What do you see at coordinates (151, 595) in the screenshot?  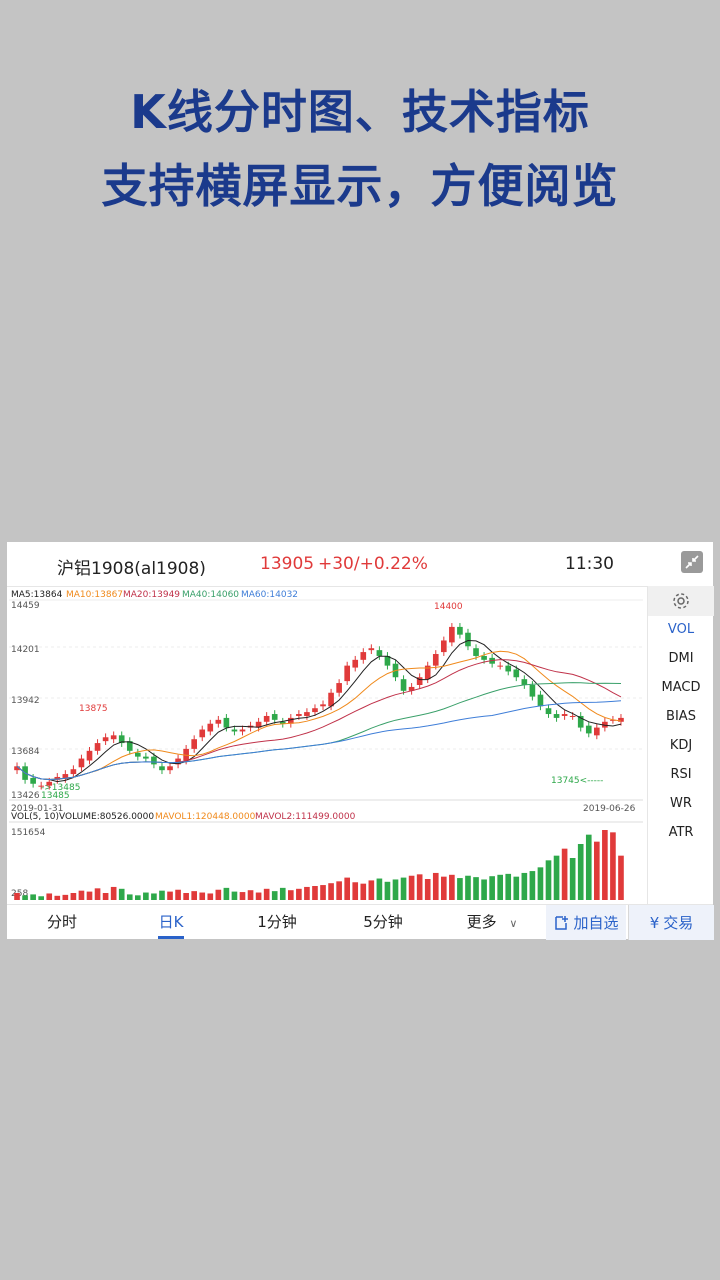 I see `ma20-legend: MA20:13949` at bounding box center [151, 595].